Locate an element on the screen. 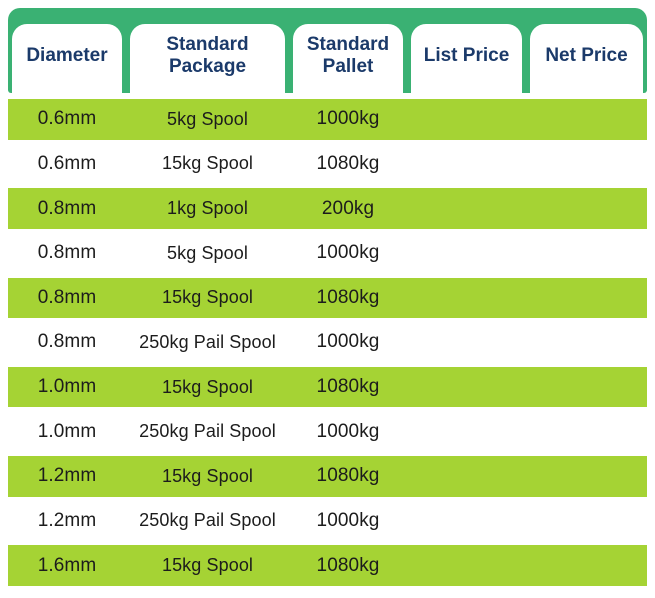 The image size is (655, 598). cell-diameter: 1.6mm is located at coordinates (67, 565).